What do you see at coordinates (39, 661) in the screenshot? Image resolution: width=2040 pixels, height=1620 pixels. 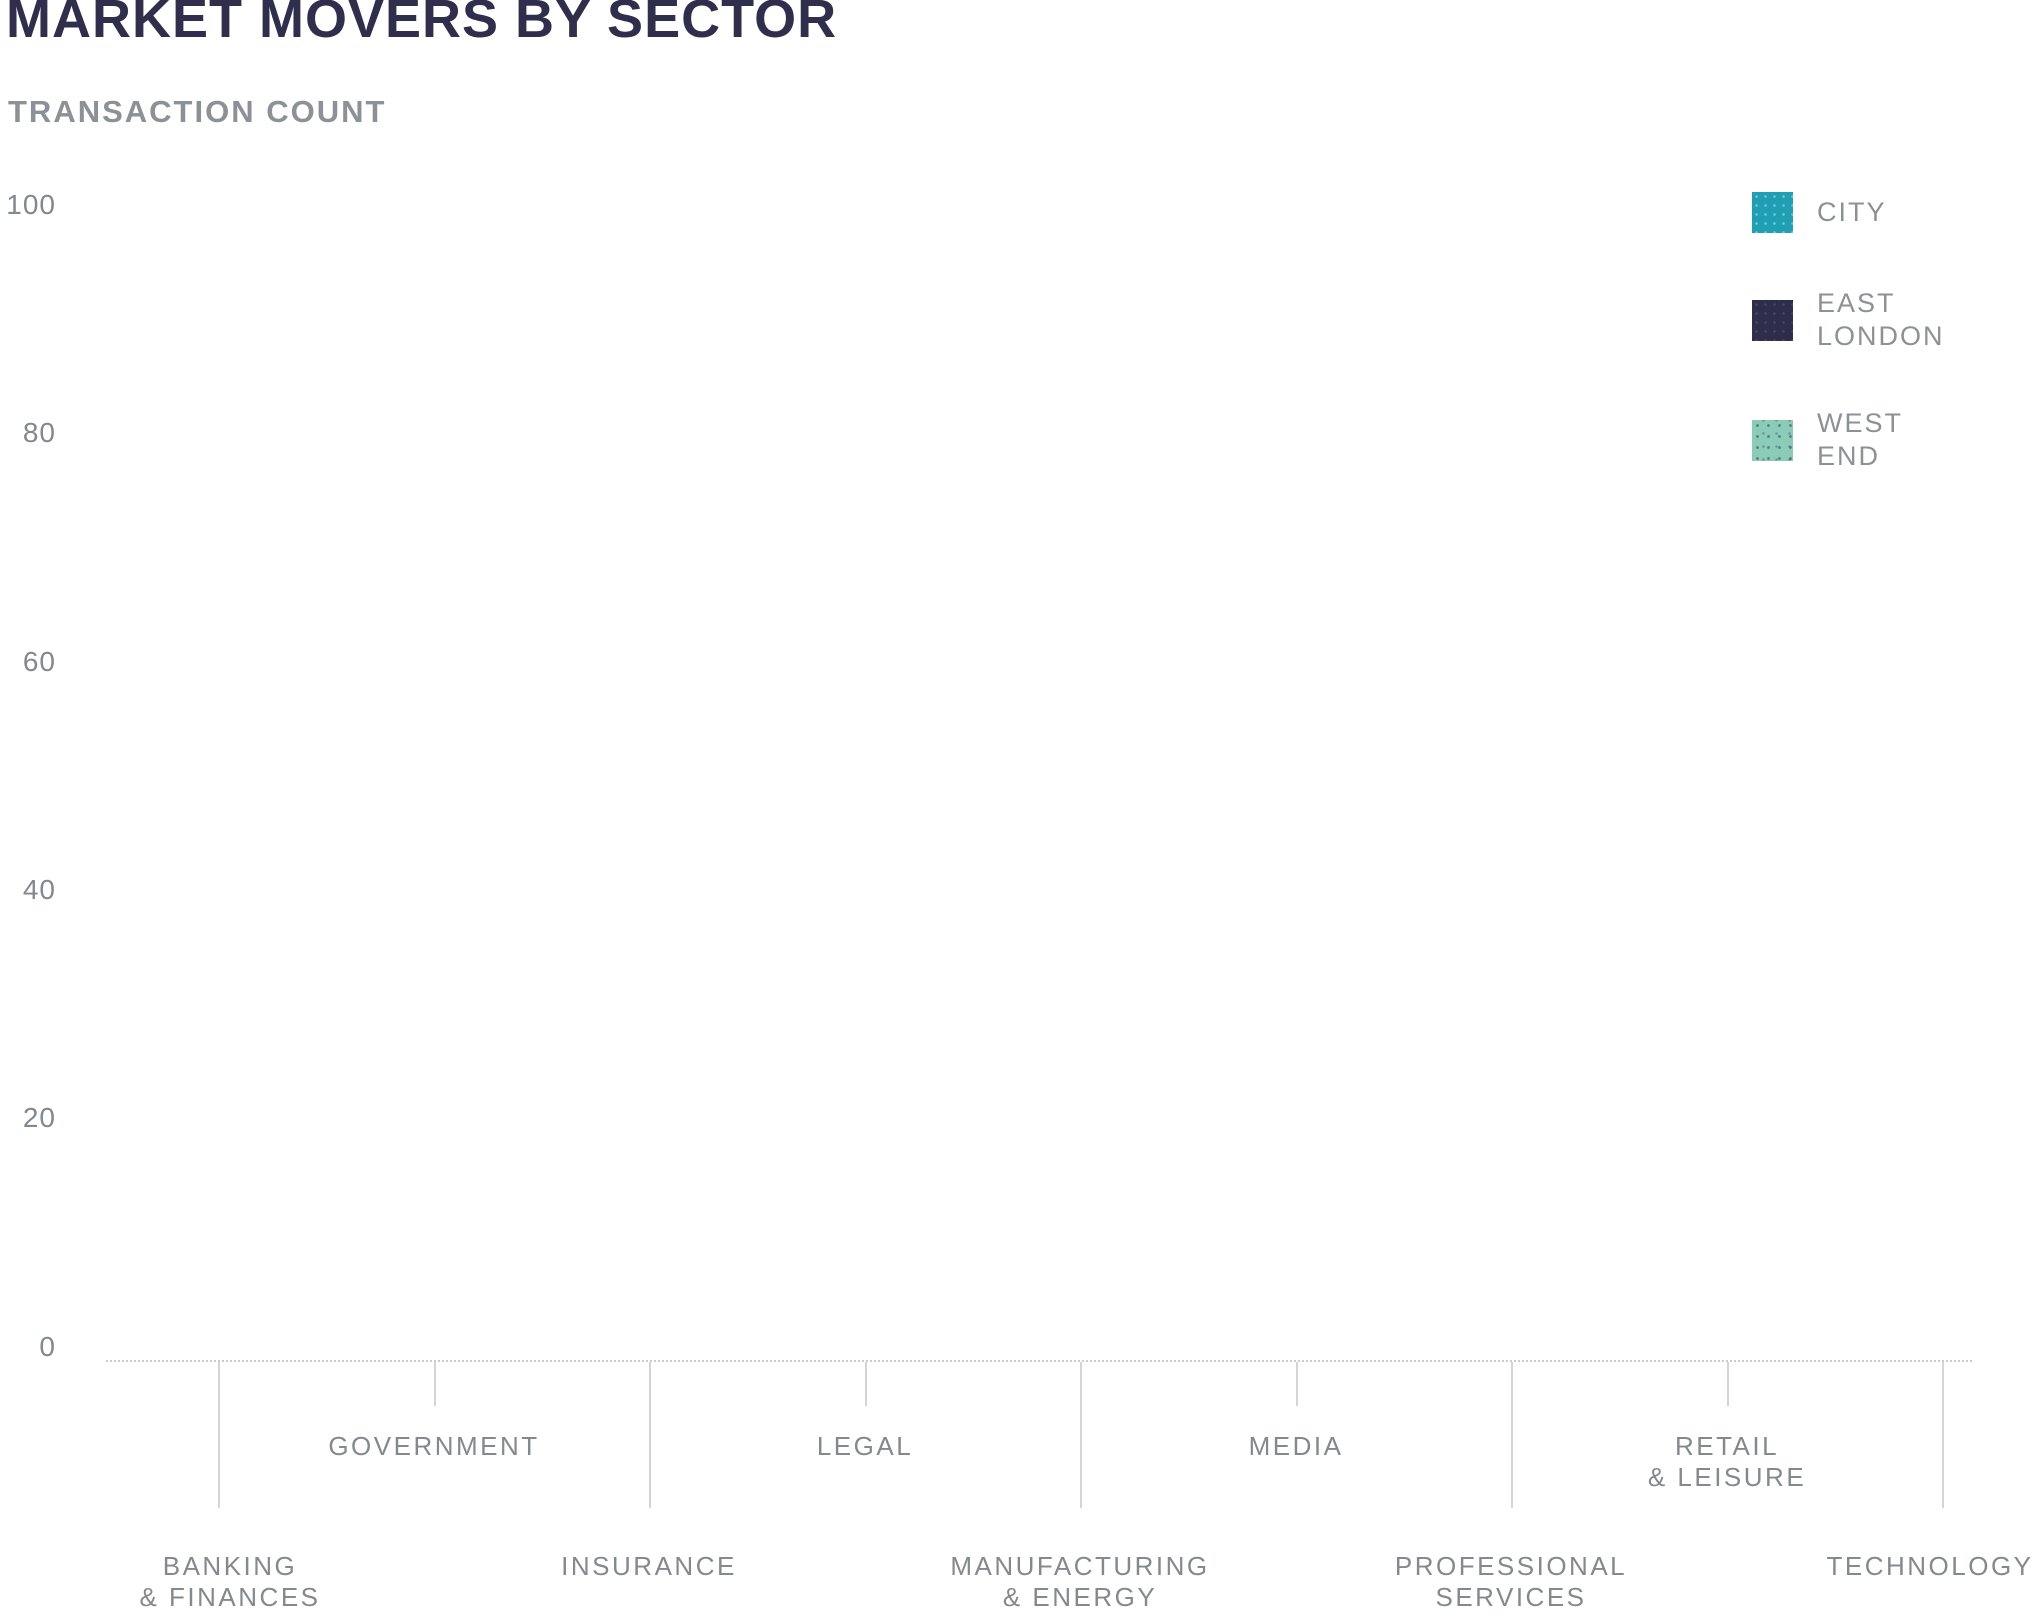 I see `y-tick-label-60: 60` at bounding box center [39, 661].